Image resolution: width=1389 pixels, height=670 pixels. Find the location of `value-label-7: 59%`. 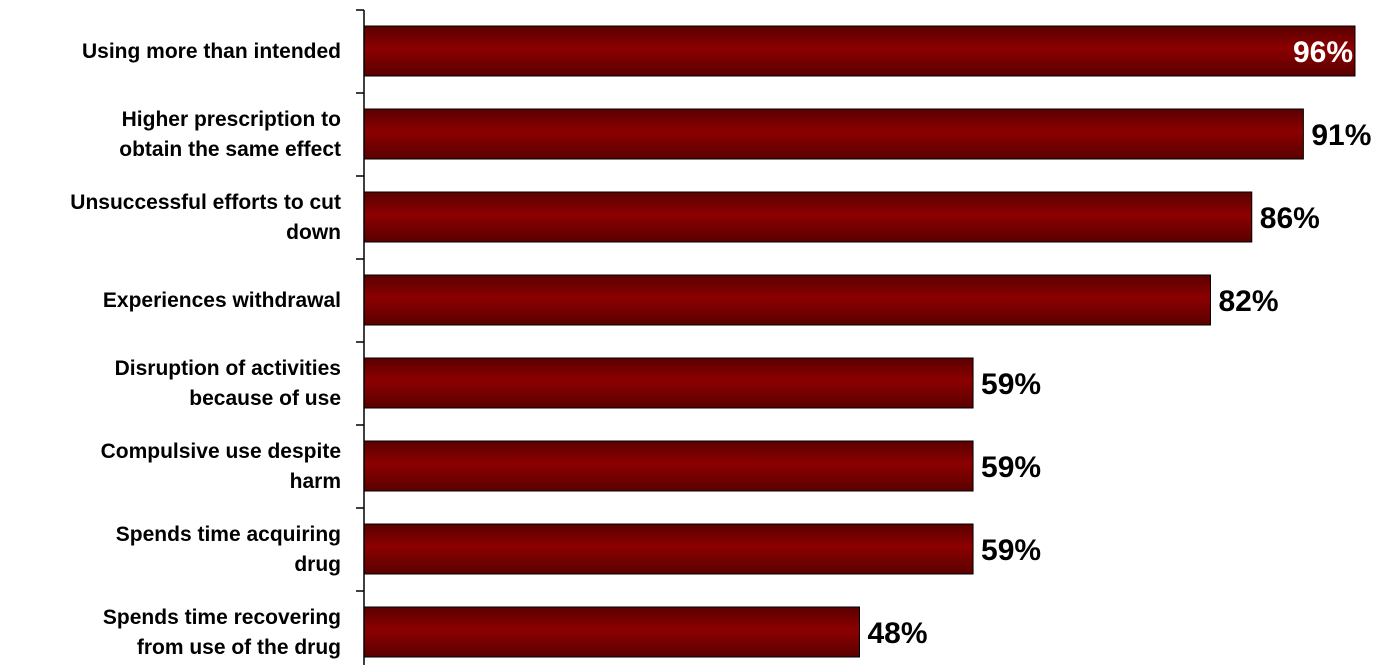

value-label-7: 59% is located at coordinates (1011, 550).